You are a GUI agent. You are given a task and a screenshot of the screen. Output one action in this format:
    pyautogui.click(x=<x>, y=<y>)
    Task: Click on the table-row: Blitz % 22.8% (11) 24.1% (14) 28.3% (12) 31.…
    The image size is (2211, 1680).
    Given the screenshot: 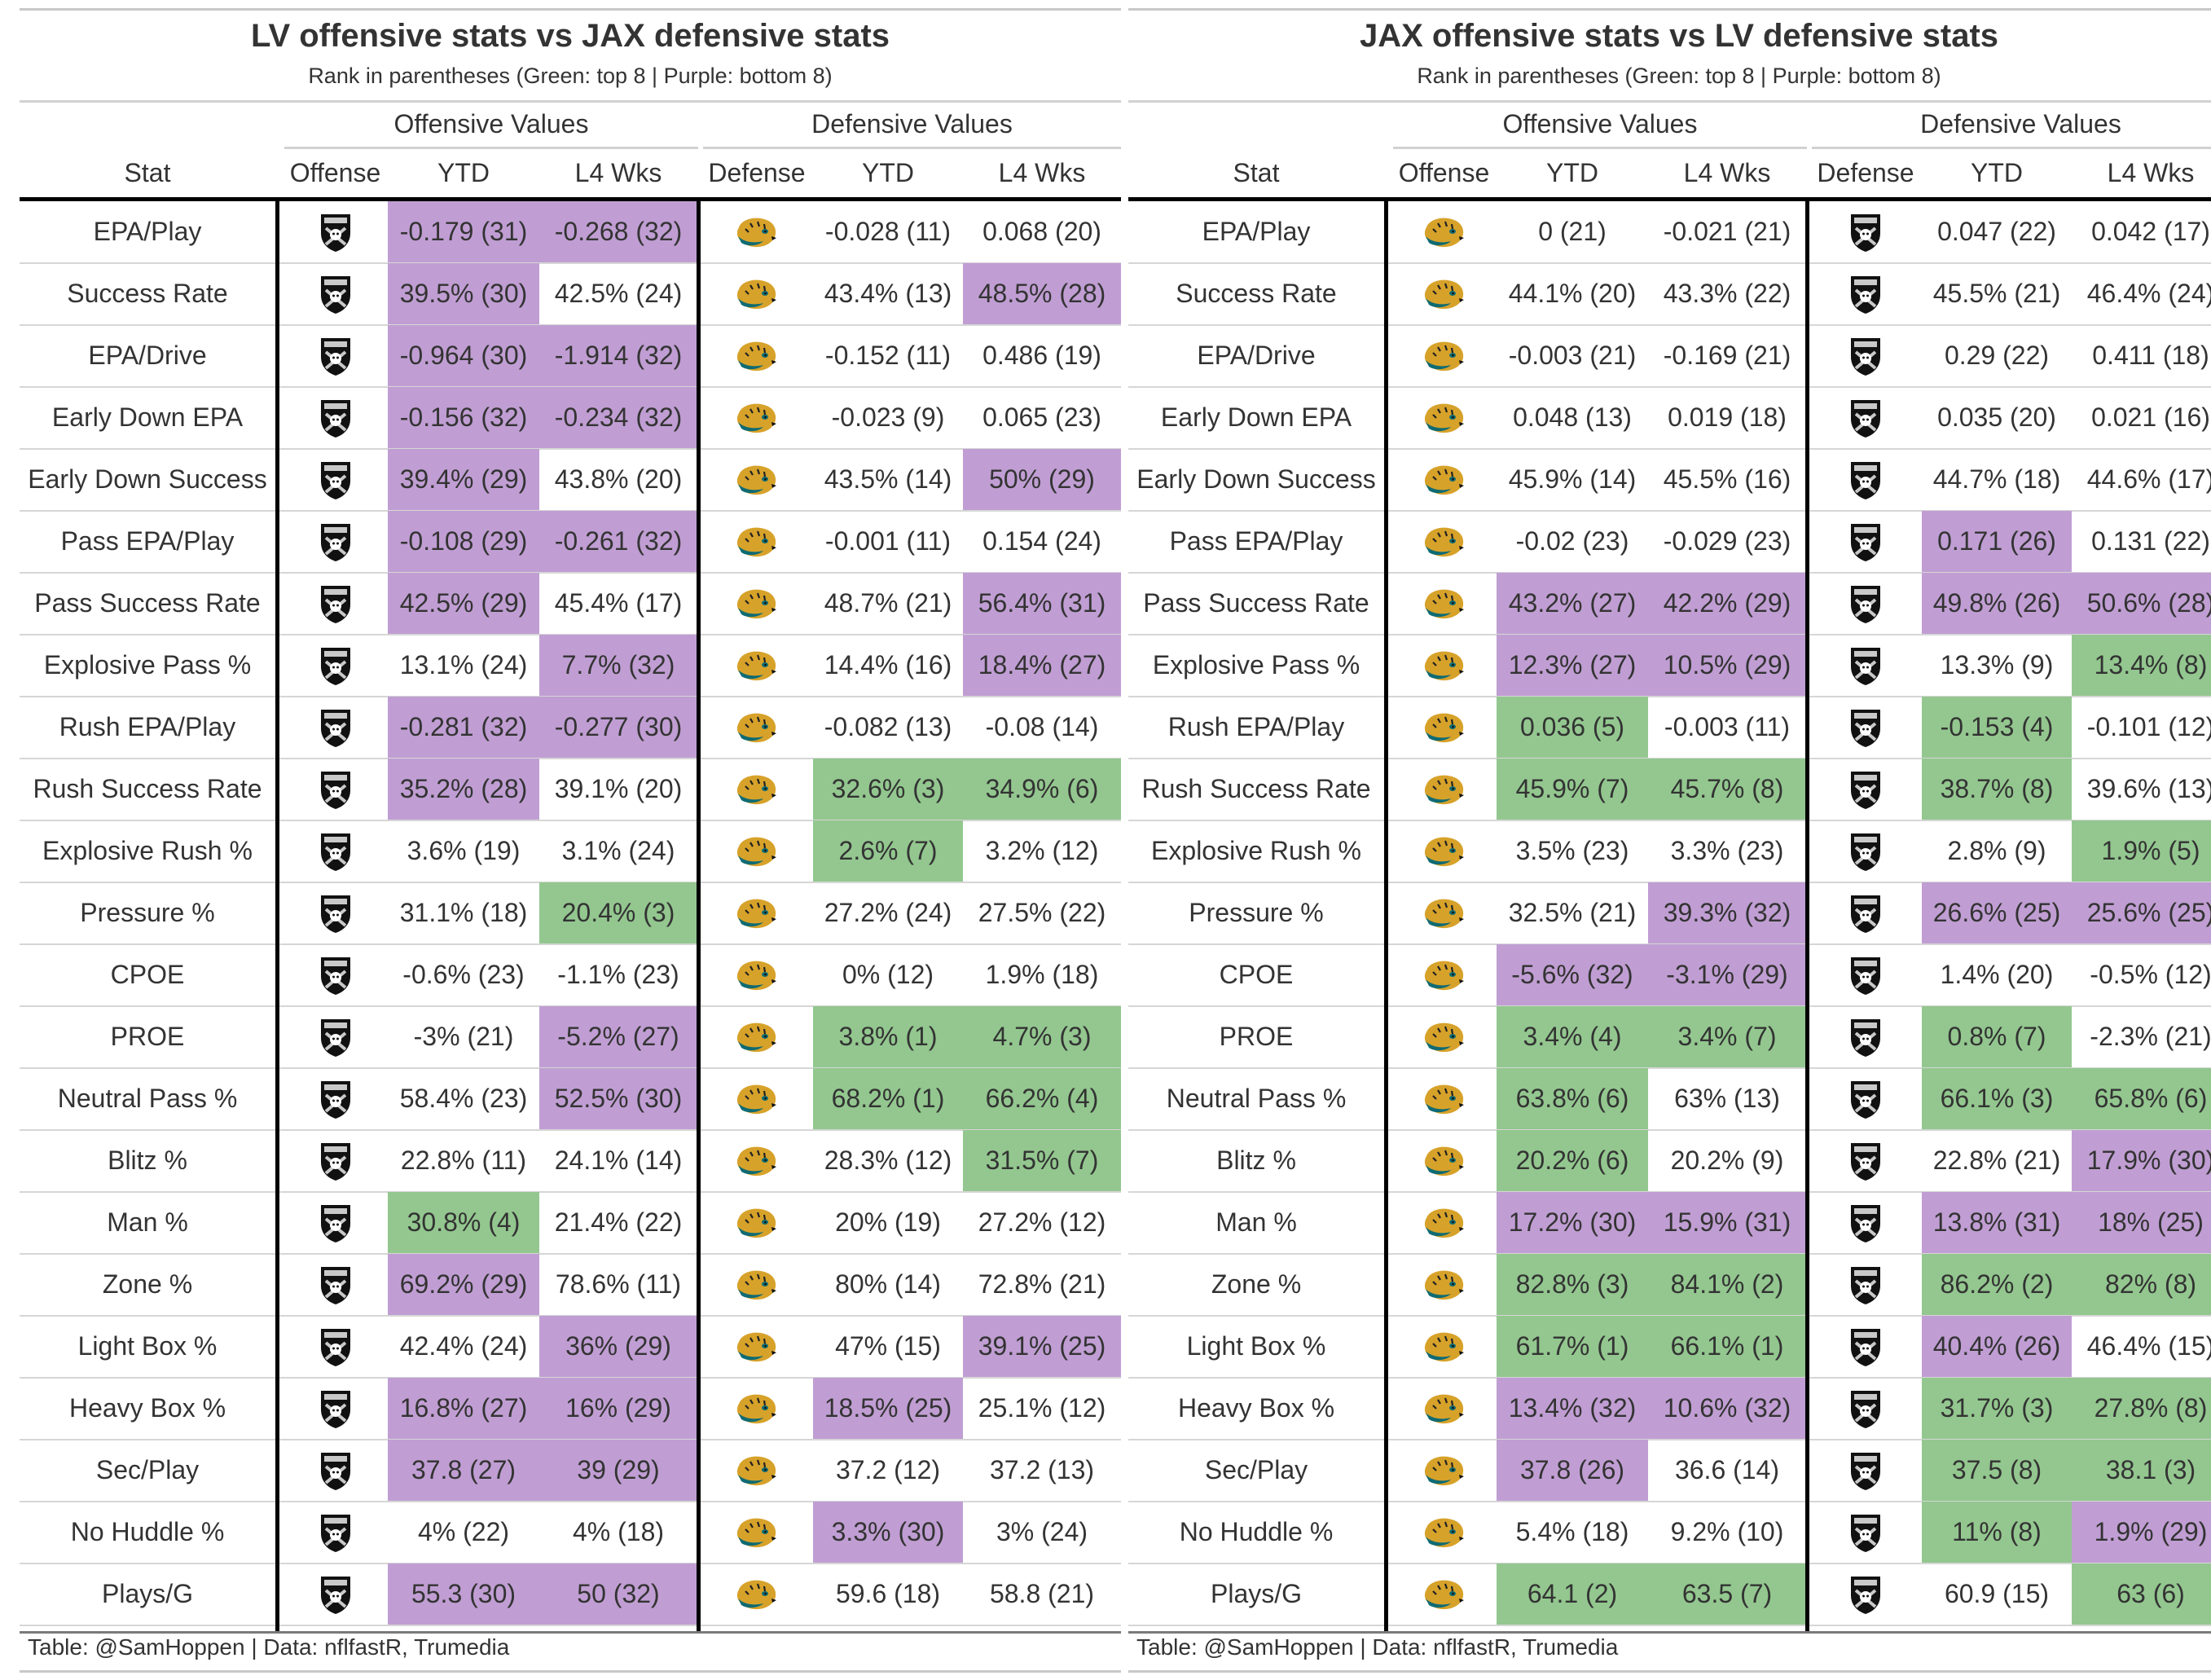 What is the action you would take?
    pyautogui.click(x=570, y=1161)
    